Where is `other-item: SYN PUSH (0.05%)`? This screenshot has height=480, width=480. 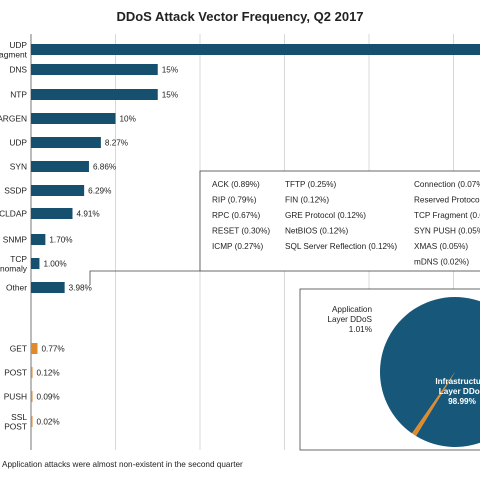
other-item: SYN PUSH (0.05%) is located at coordinates (447, 231).